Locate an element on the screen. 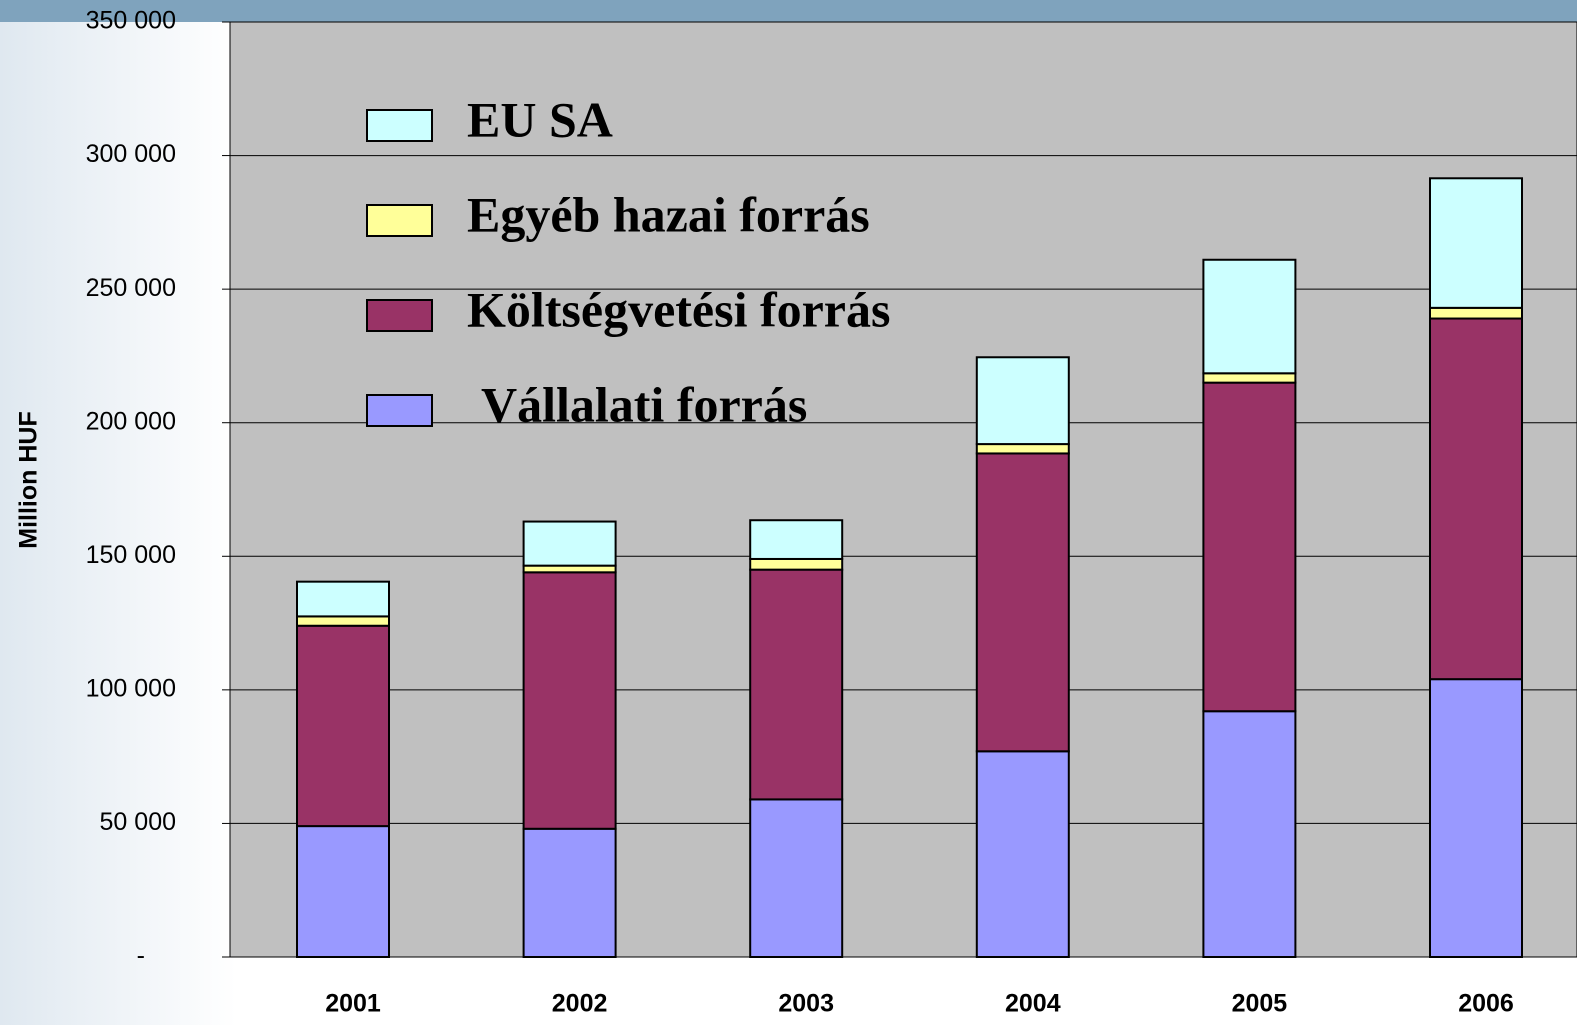 The width and height of the screenshot is (1577, 1025). y-tick-label: 300 000 is located at coordinates (131, 154).